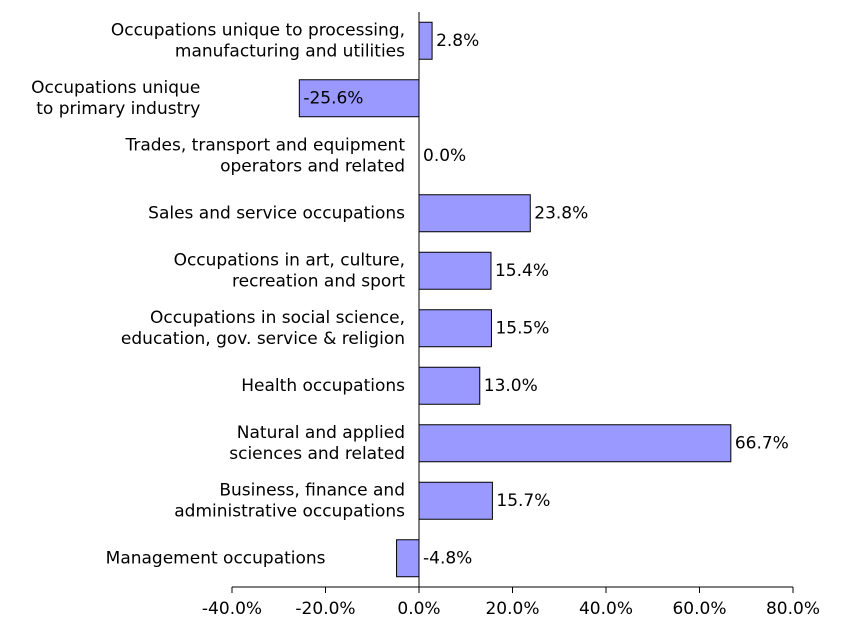 The image size is (844, 622). I want to click on y-tick-label: Occupations unique to primary industry, so click(115, 98).